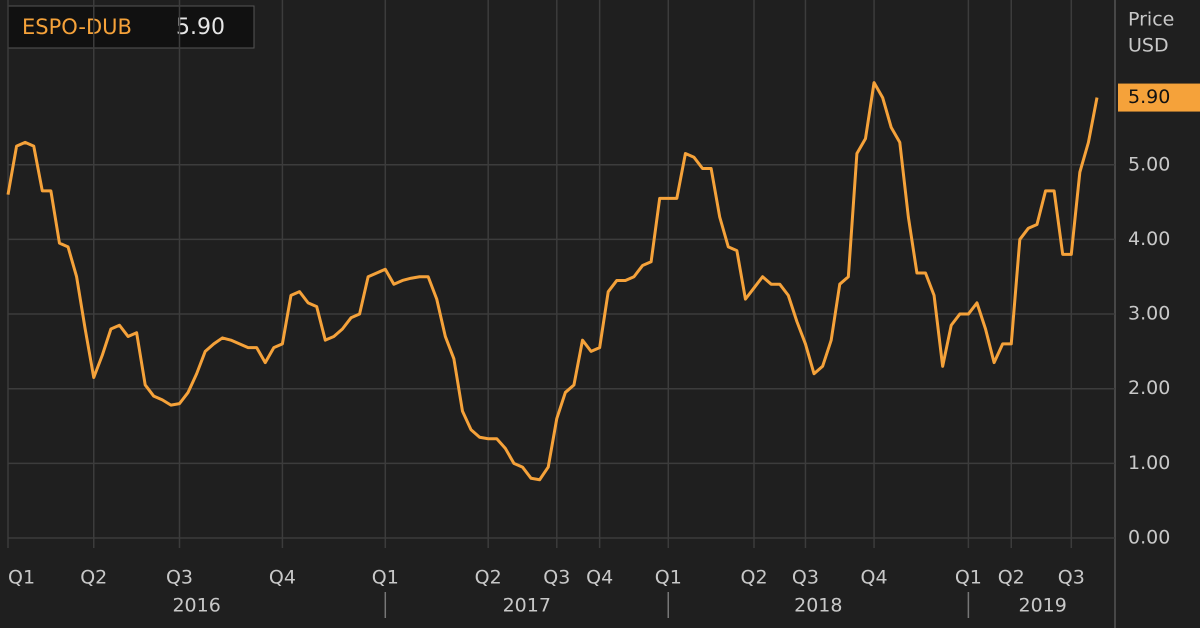  Describe the element at coordinates (196, 606) in the screenshot. I see `year-label: 2016` at that location.